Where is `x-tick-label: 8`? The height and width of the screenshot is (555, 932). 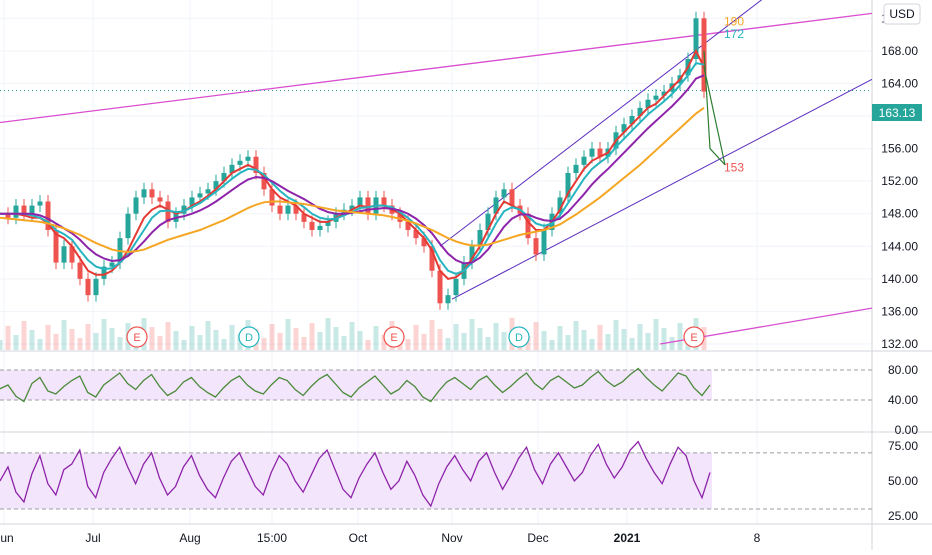 x-tick-label: 8 is located at coordinates (757, 538).